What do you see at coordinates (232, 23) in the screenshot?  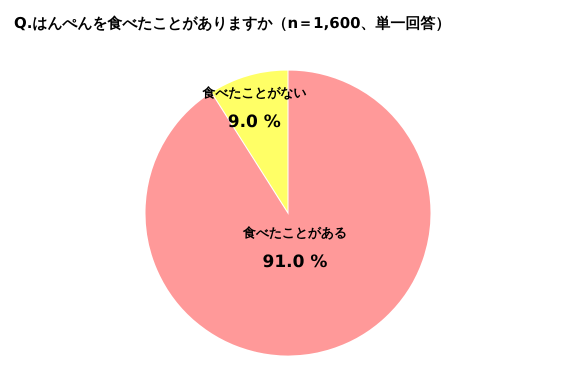 I see `chart-title: Q.はんぺんを食べたことがありますか（n＝1,600、単一回答）` at bounding box center [232, 23].